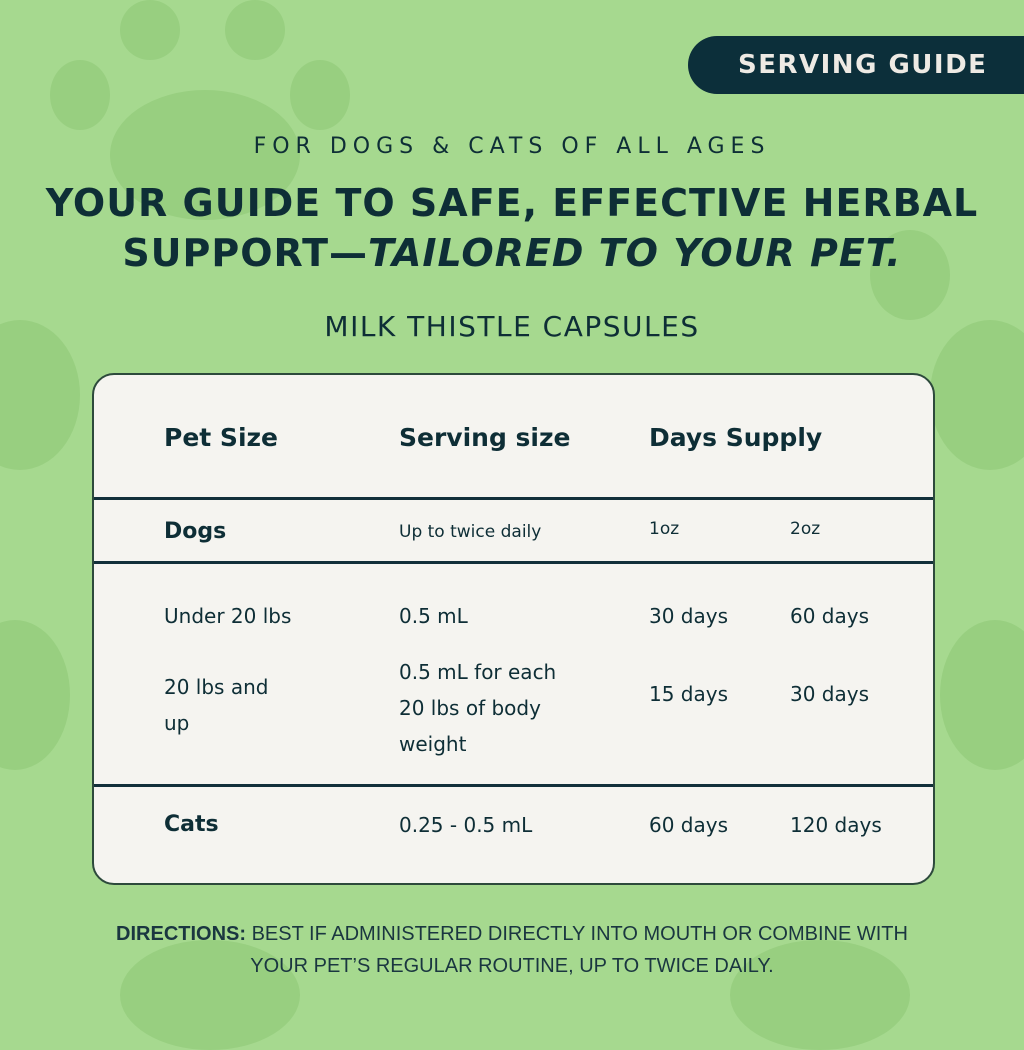 The width and height of the screenshot is (1024, 1050). What do you see at coordinates (689, 616) in the screenshot?
I see `row-under-20-1oz: 30 days` at bounding box center [689, 616].